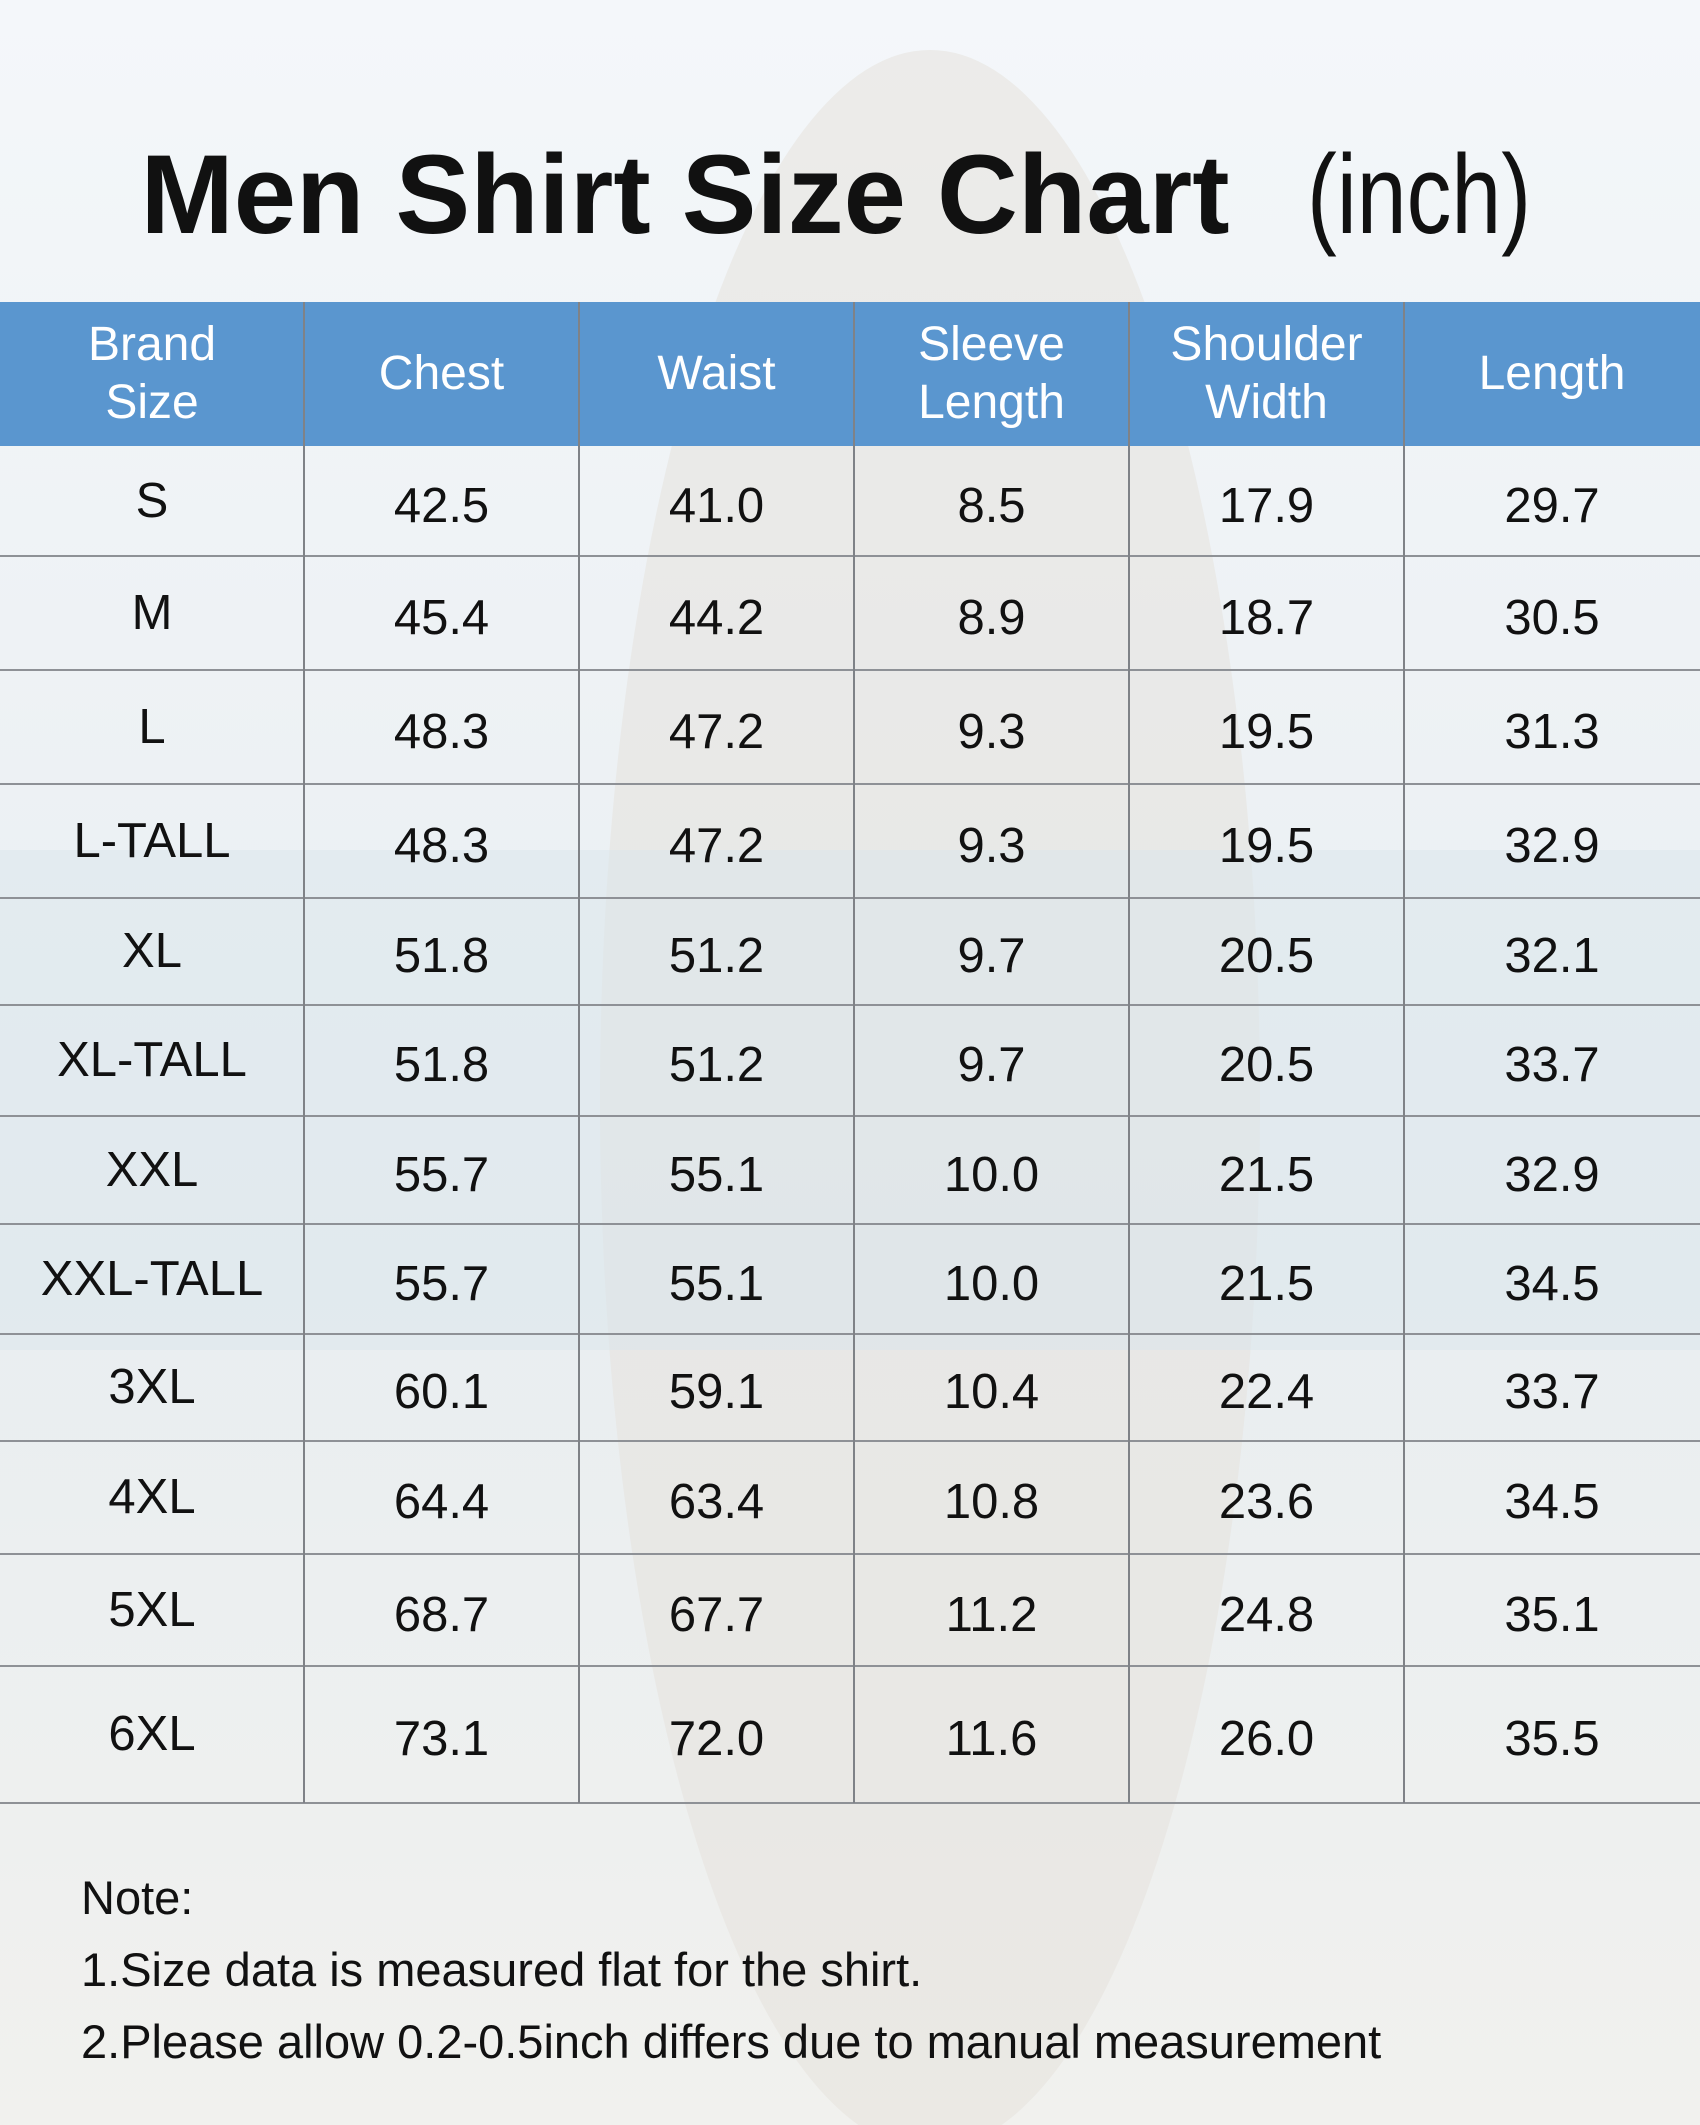  I want to click on value-cell: 59.1, so click(716, 1392).